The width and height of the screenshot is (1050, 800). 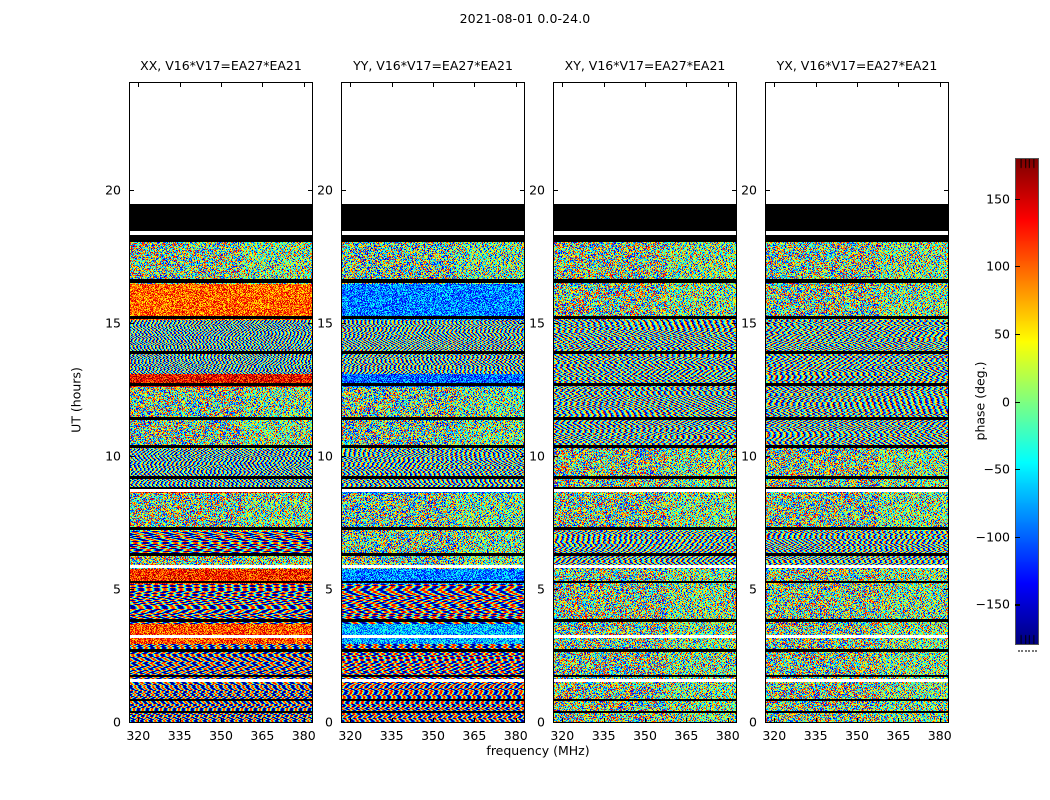 What do you see at coordinates (433, 402) in the screenshot?
I see `heatmap-image-yy` at bounding box center [433, 402].